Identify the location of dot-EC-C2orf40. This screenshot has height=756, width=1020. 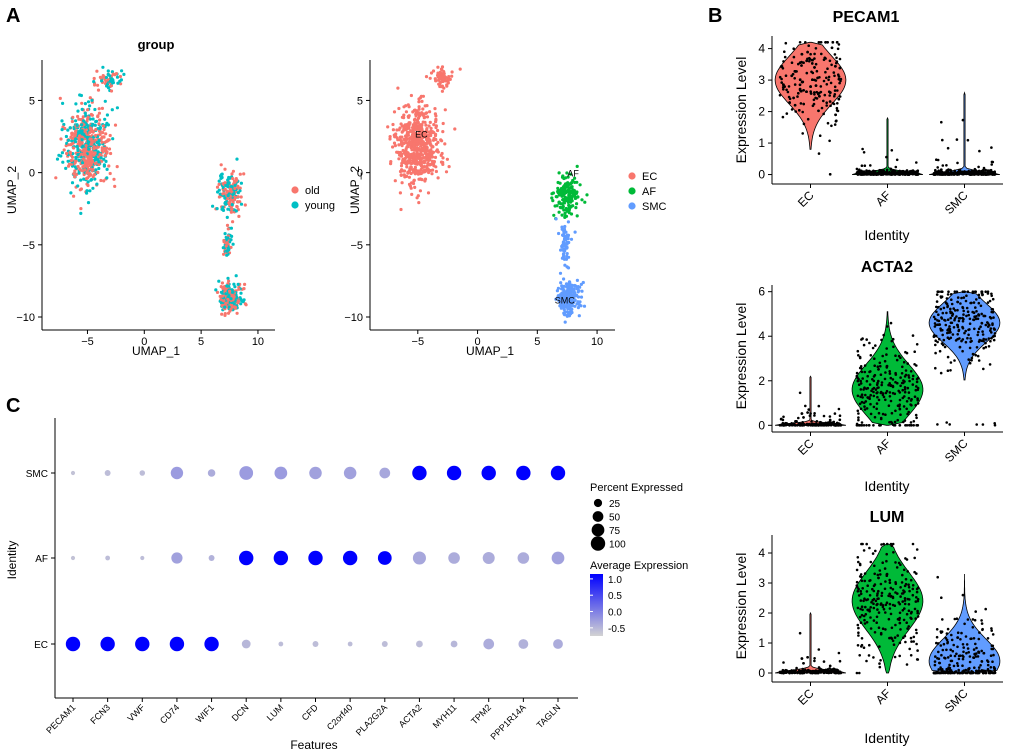
(350, 644).